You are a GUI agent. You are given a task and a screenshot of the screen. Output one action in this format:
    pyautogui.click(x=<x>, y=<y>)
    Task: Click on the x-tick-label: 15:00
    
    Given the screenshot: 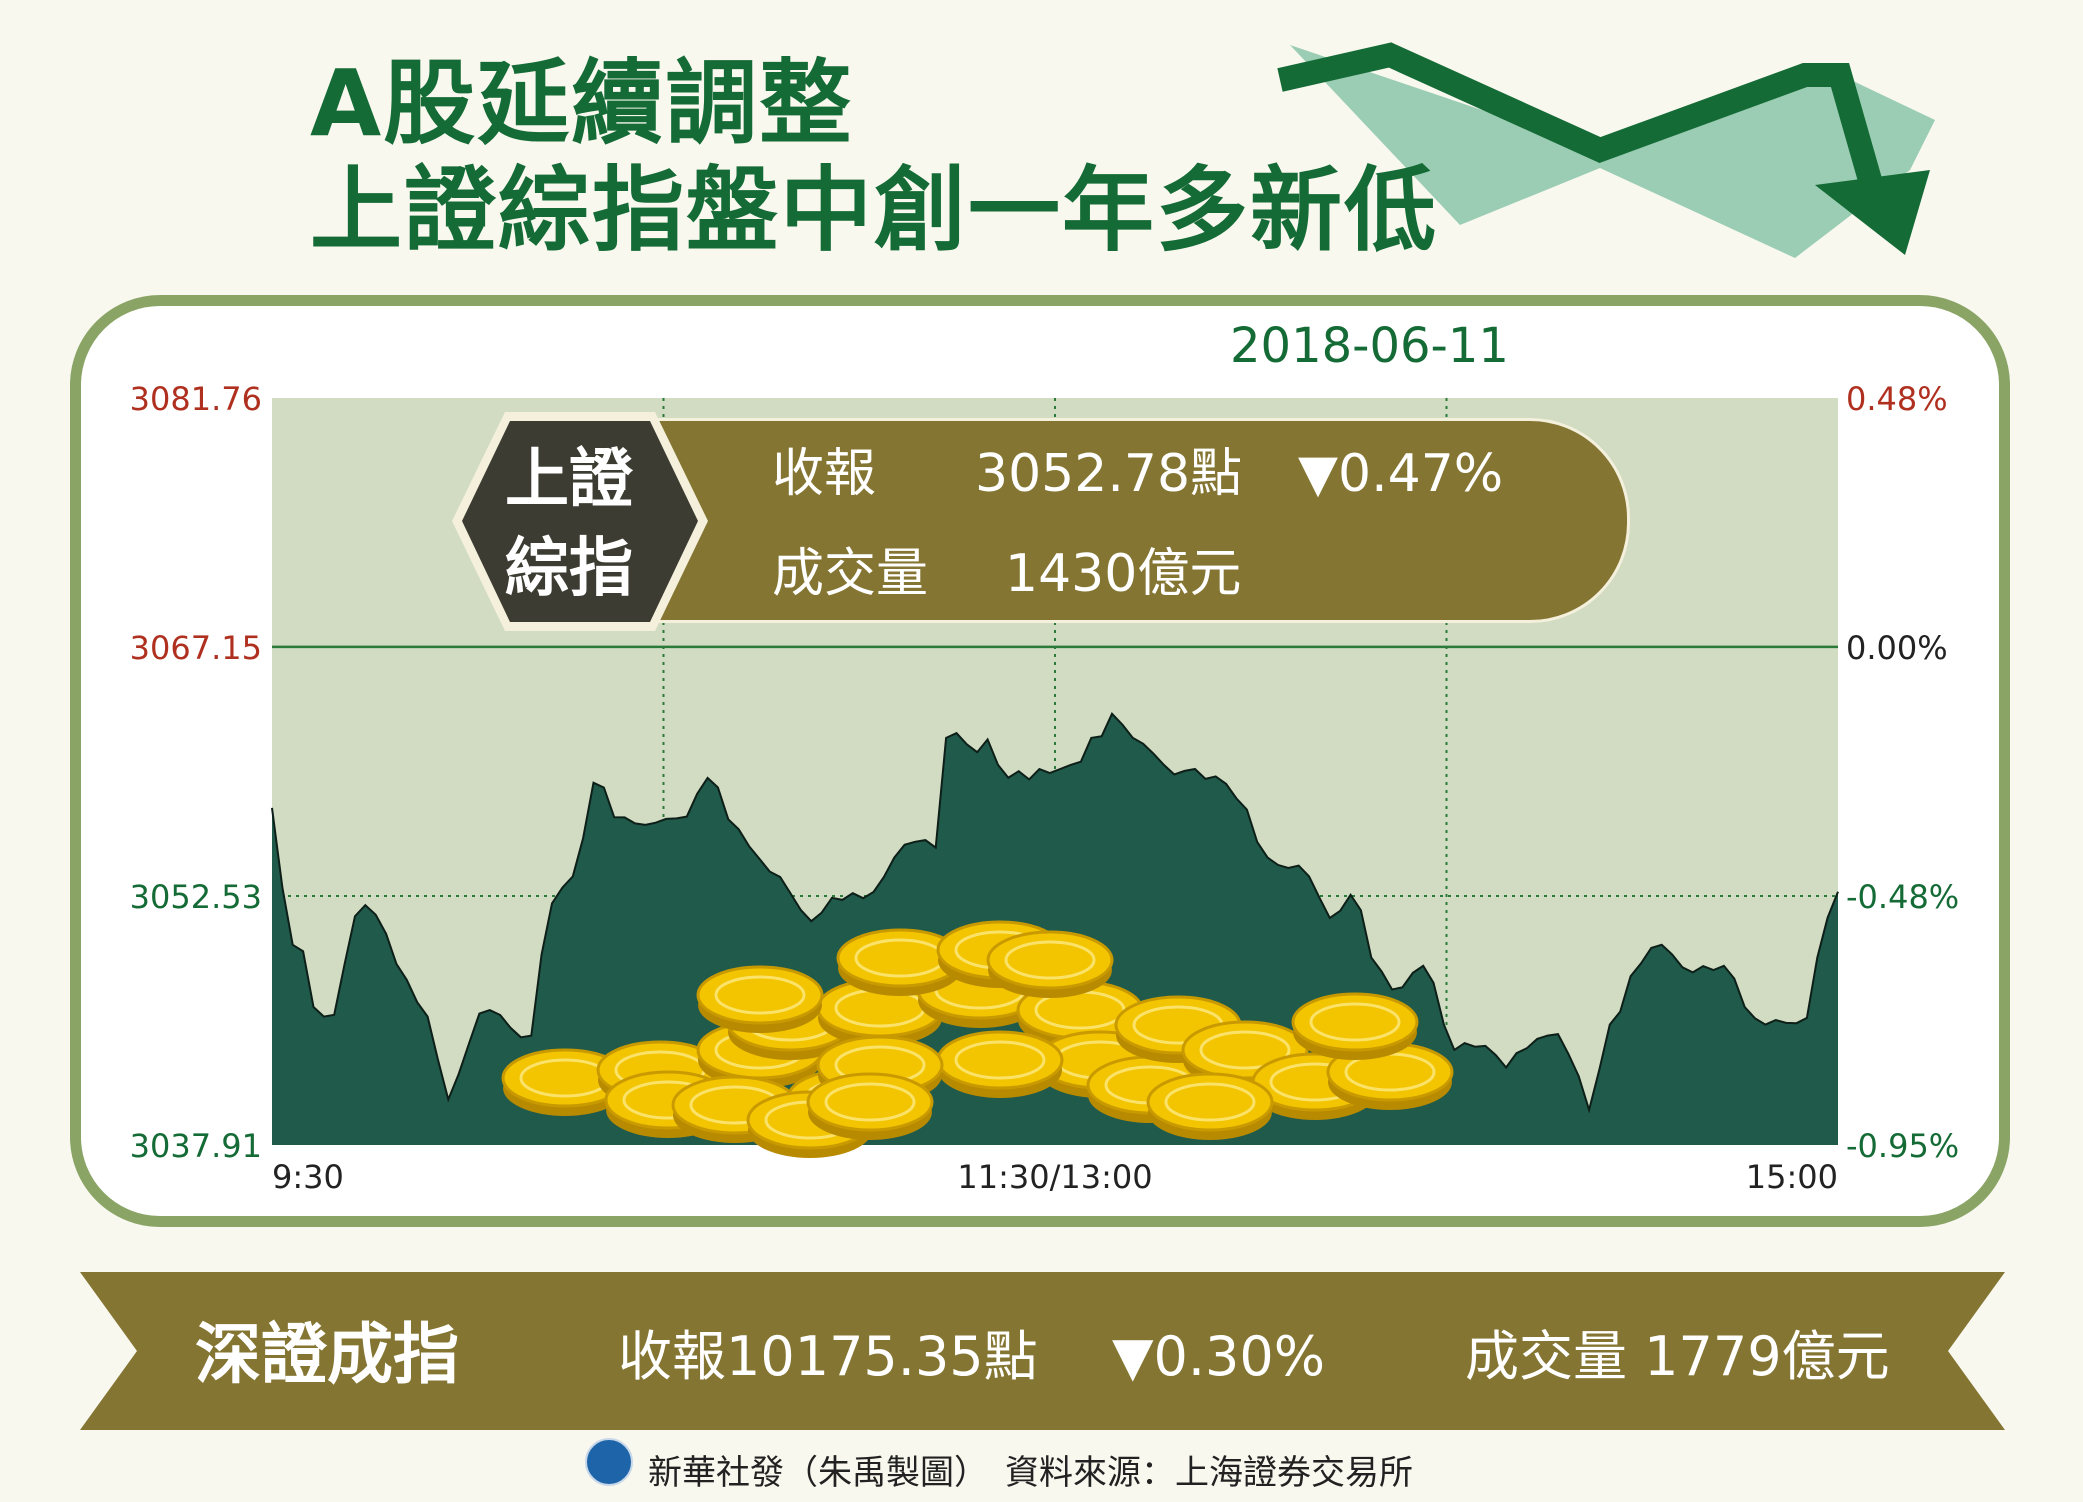 What is the action you would take?
    pyautogui.click(x=1792, y=1177)
    